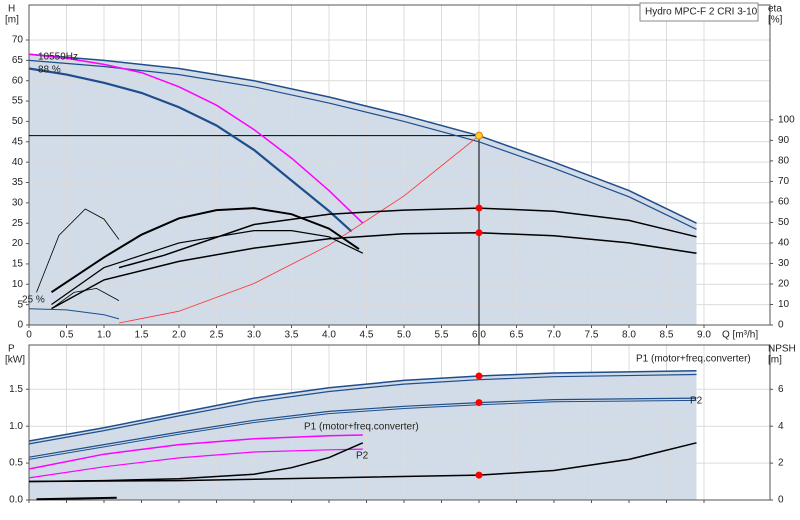 The image size is (800, 520). What do you see at coordinates (554, 335) in the screenshot?
I see `x-tick-label: 7.0` at bounding box center [554, 335].